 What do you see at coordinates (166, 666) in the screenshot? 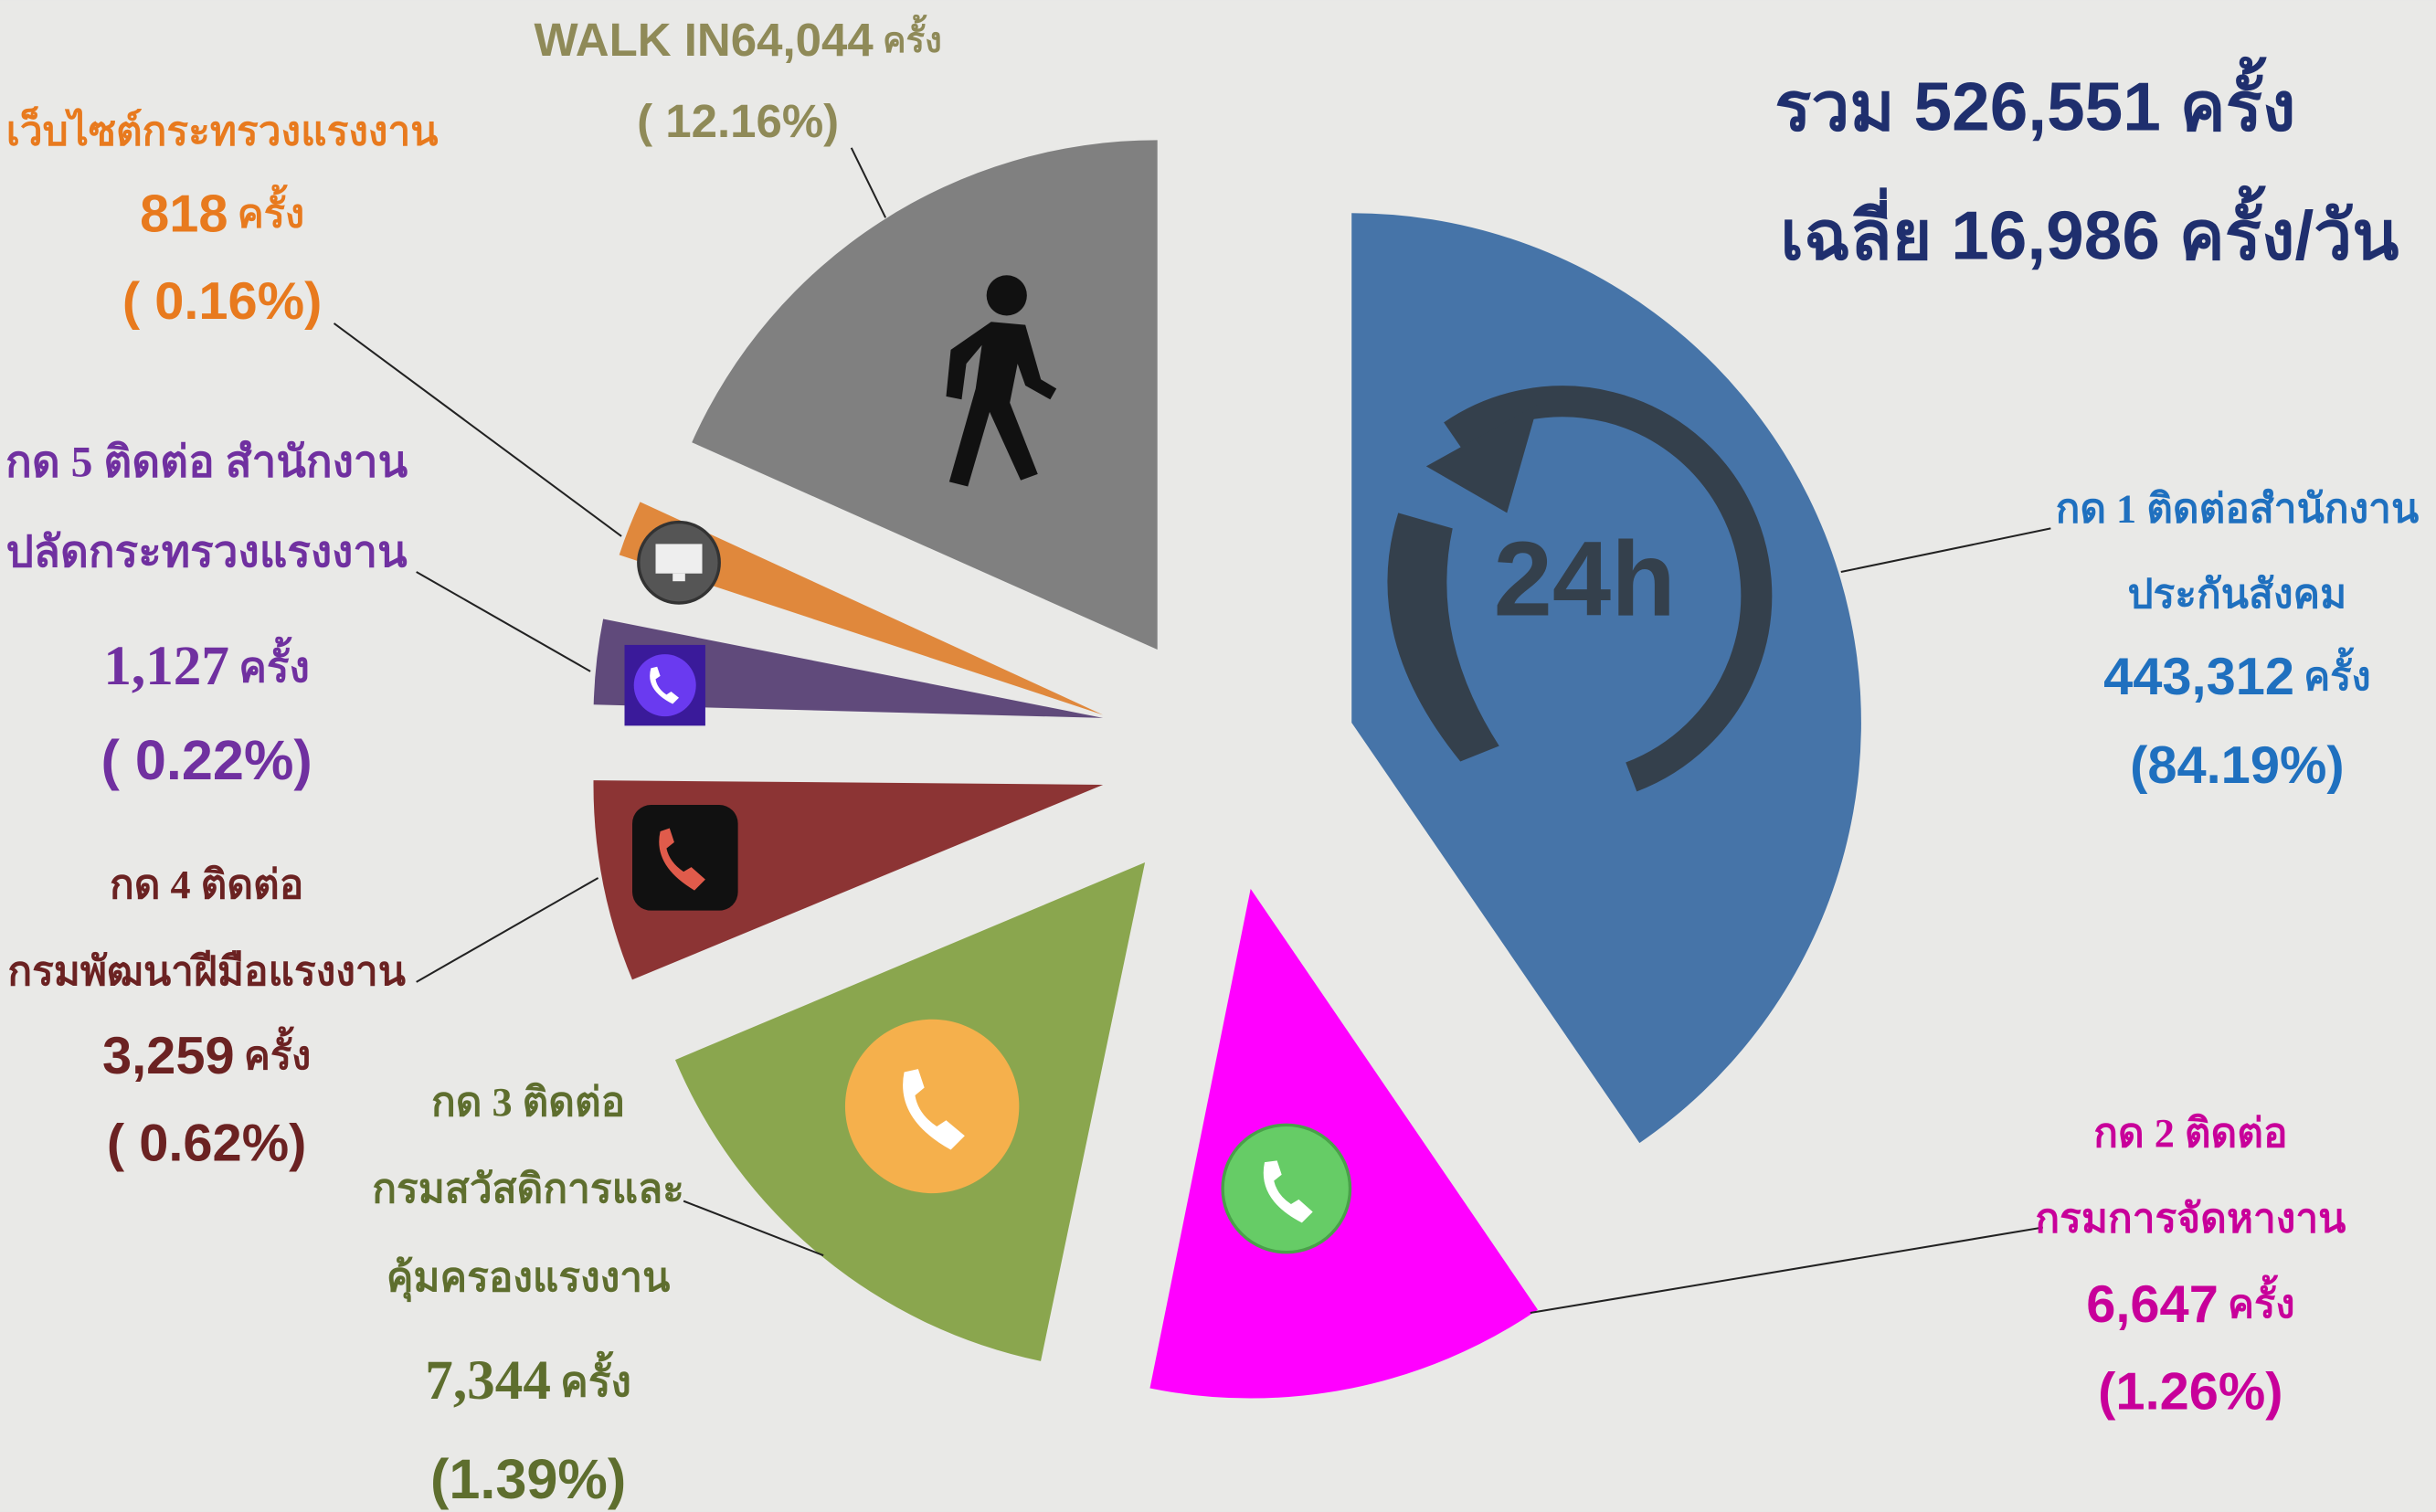
I see `count: 1,127` at bounding box center [166, 666].